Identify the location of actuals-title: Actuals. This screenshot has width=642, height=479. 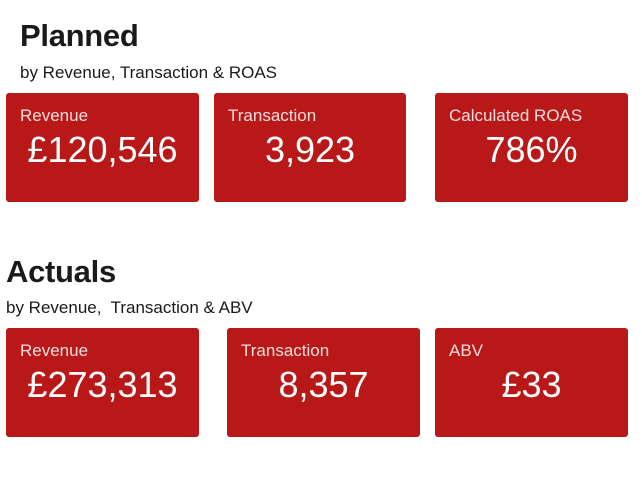
(61, 271).